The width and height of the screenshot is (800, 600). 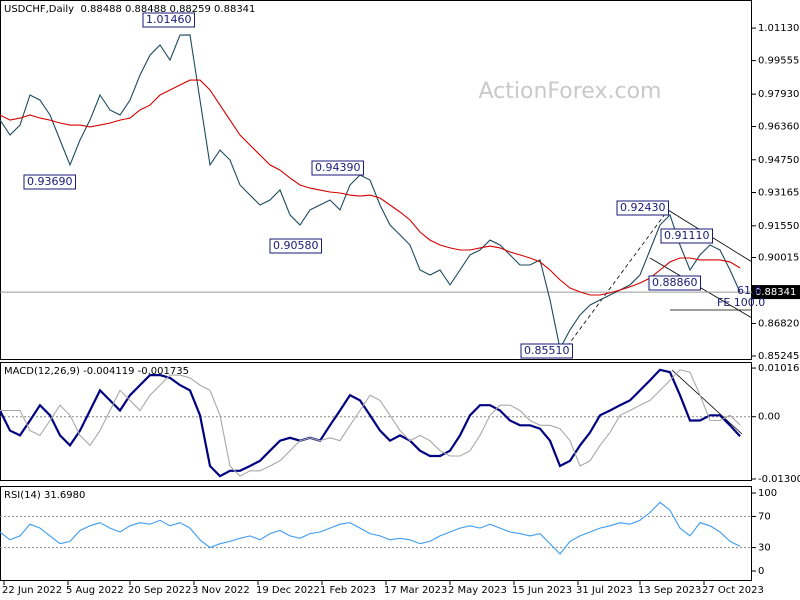 I want to click on y-tick-label: 100, so click(x=767, y=493).